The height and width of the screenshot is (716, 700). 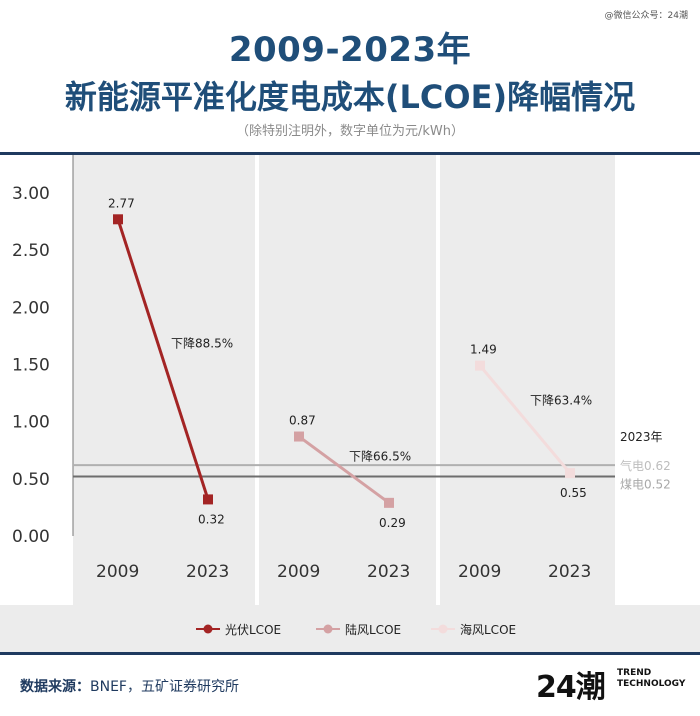 I want to click on legend-area, so click(x=350, y=628).